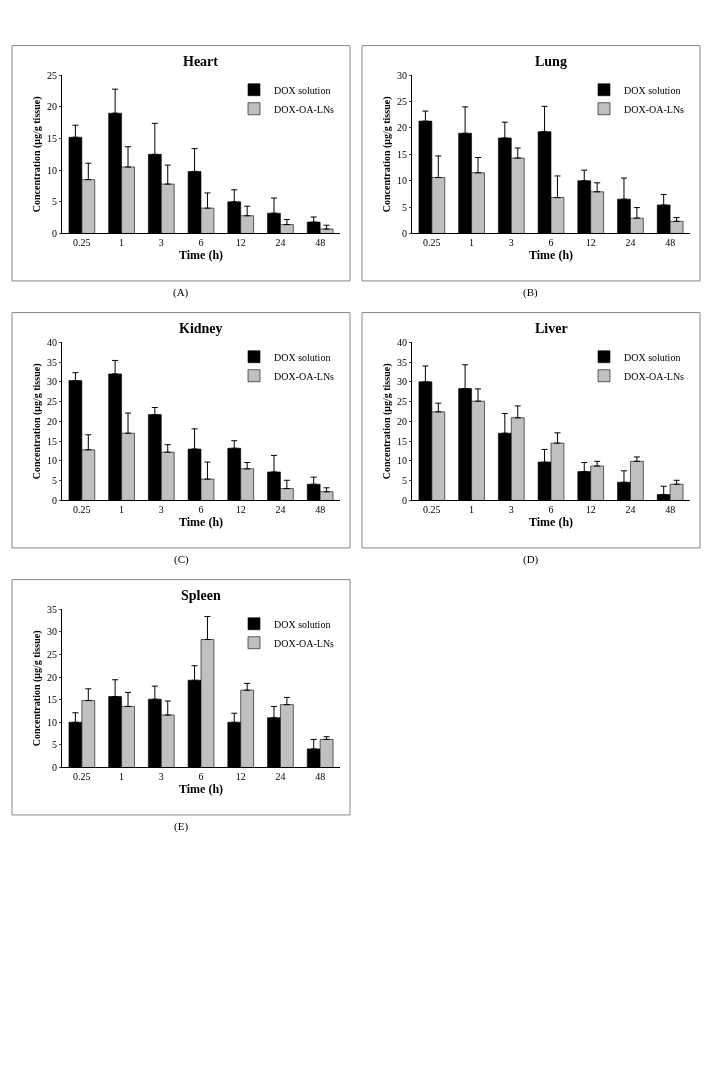 This screenshot has height=1083, width=719. Describe the element at coordinates (201, 328) in the screenshot. I see `chart-title: Kidney` at that location.